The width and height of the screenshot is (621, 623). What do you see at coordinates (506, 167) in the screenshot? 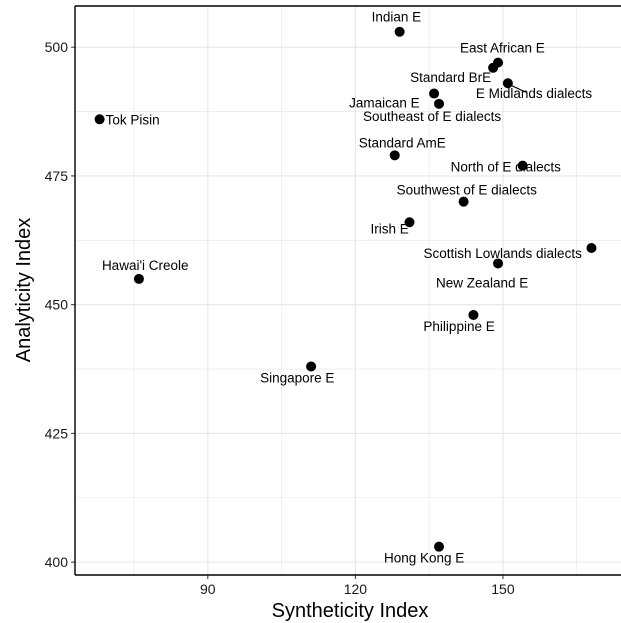
I see `point-label: North of E dialects` at bounding box center [506, 167].